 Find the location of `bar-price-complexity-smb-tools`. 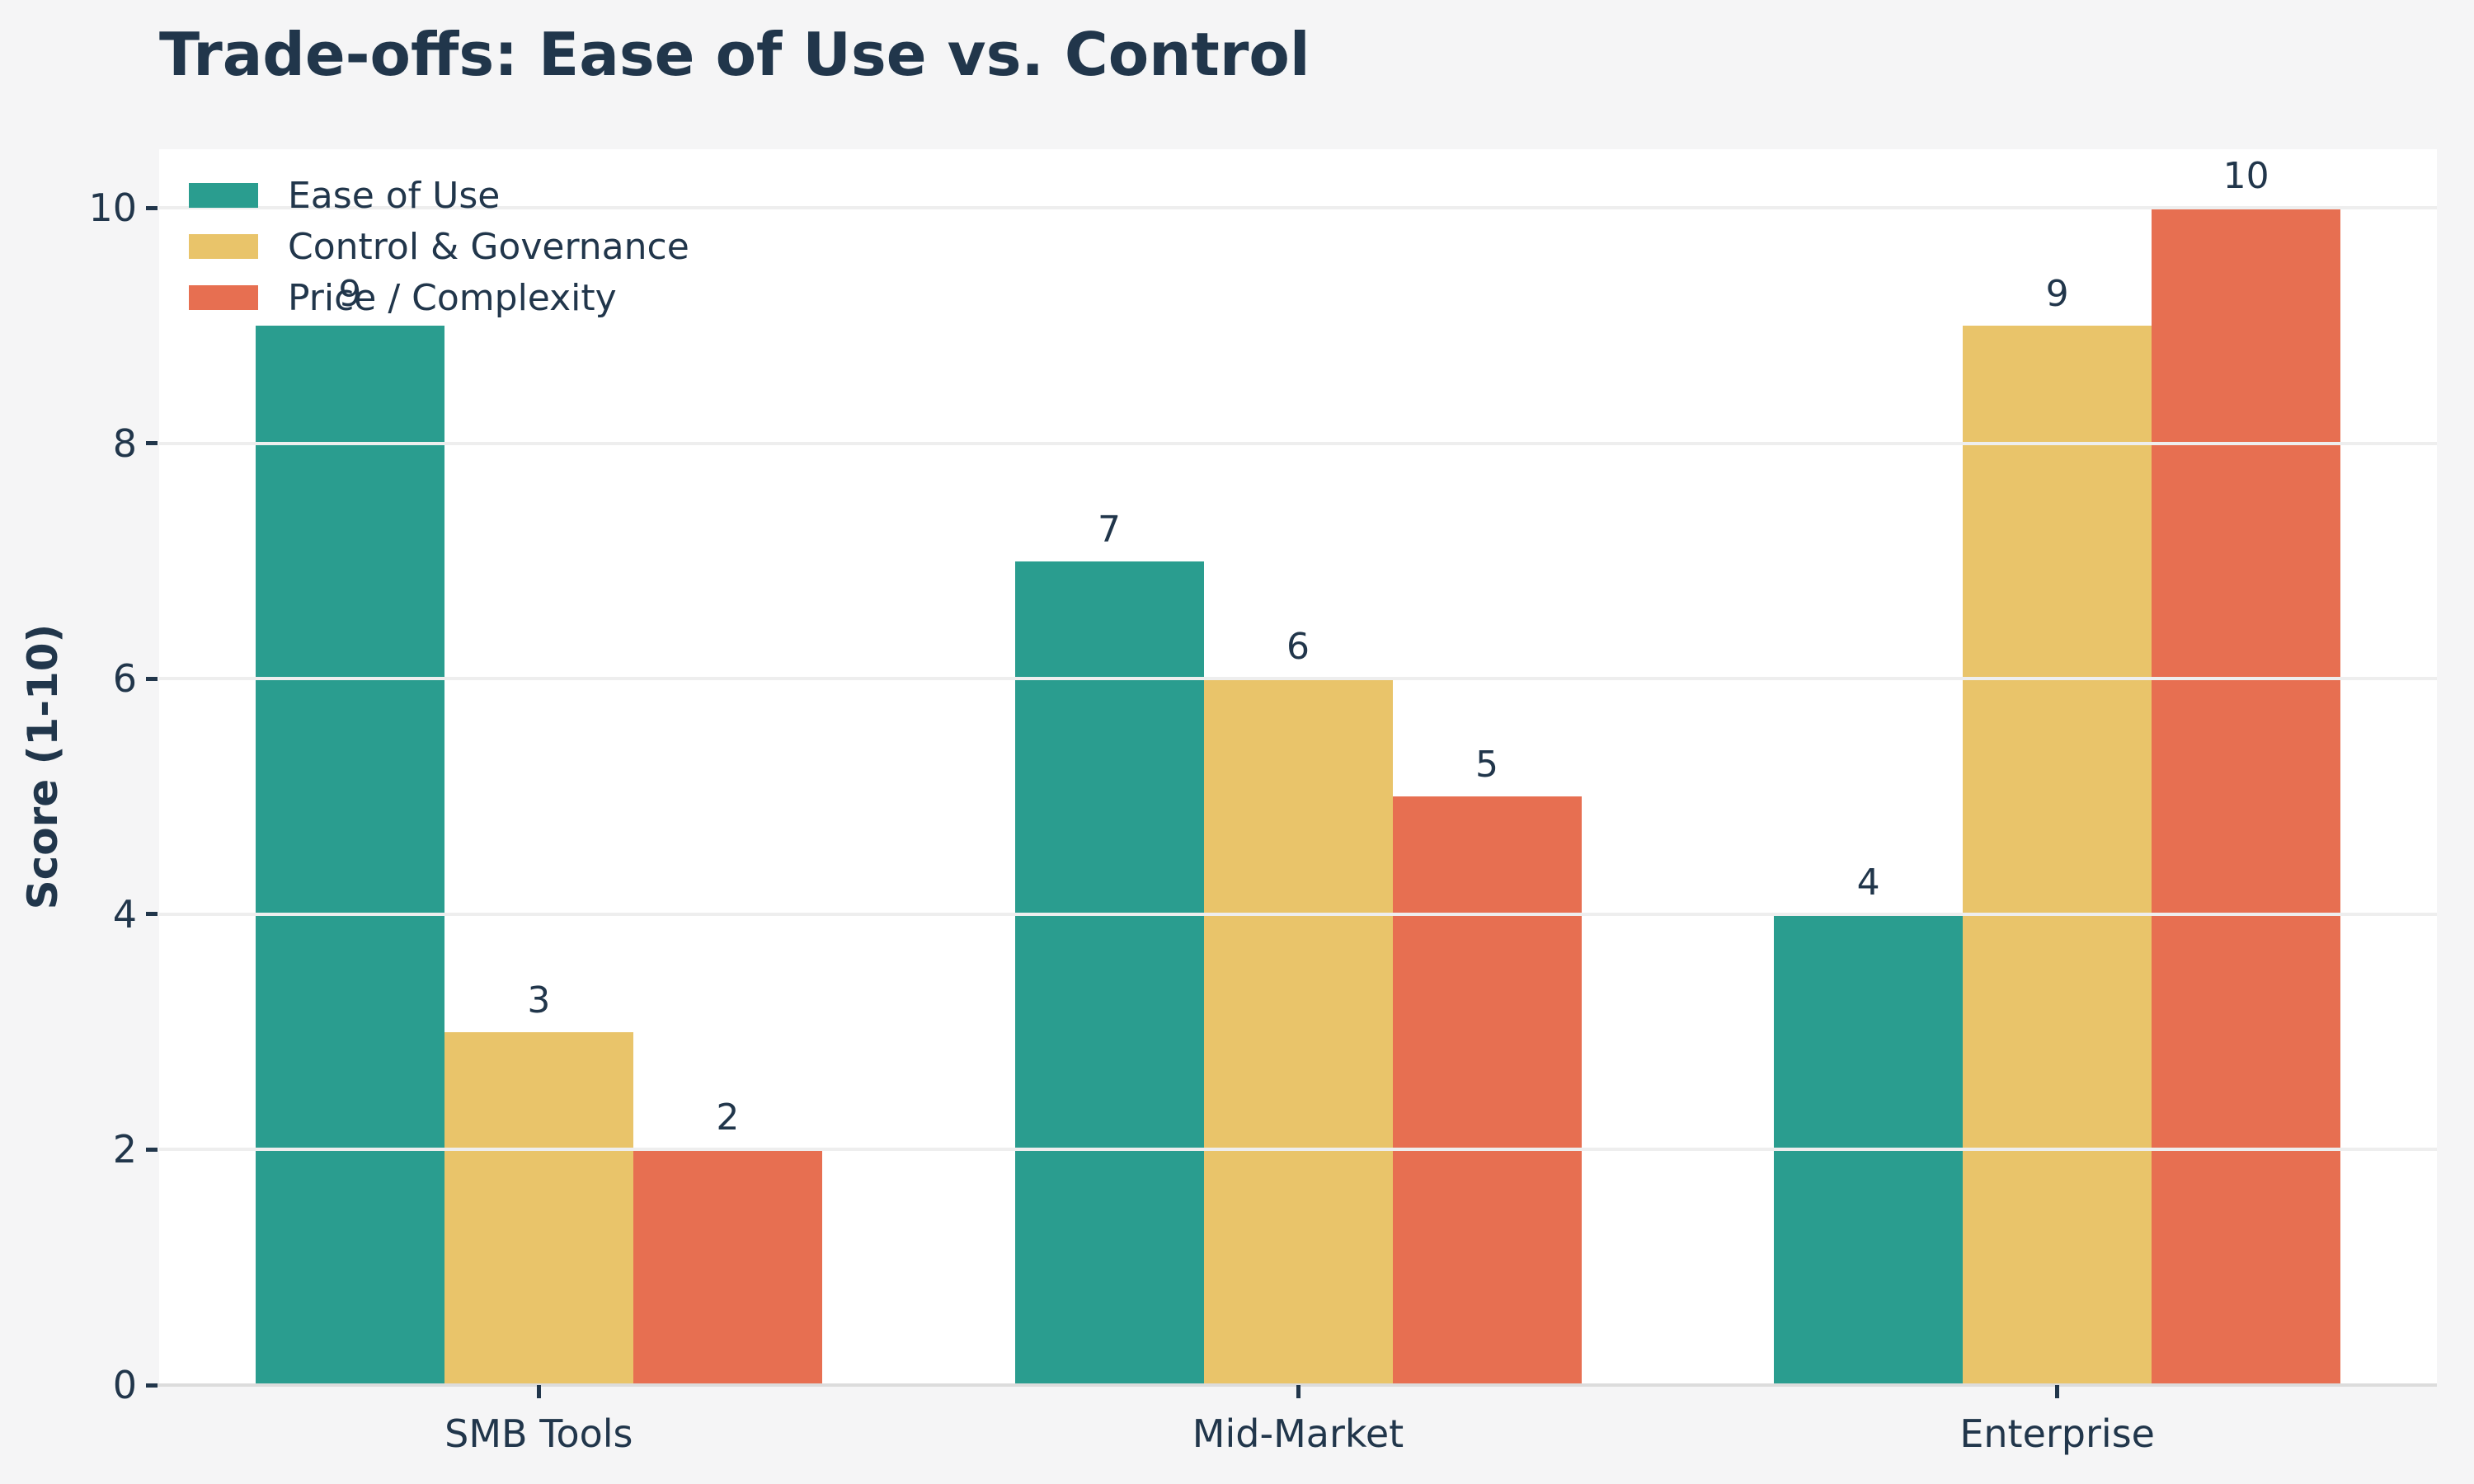

bar-price-complexity-smb-tools is located at coordinates (727, 1267).